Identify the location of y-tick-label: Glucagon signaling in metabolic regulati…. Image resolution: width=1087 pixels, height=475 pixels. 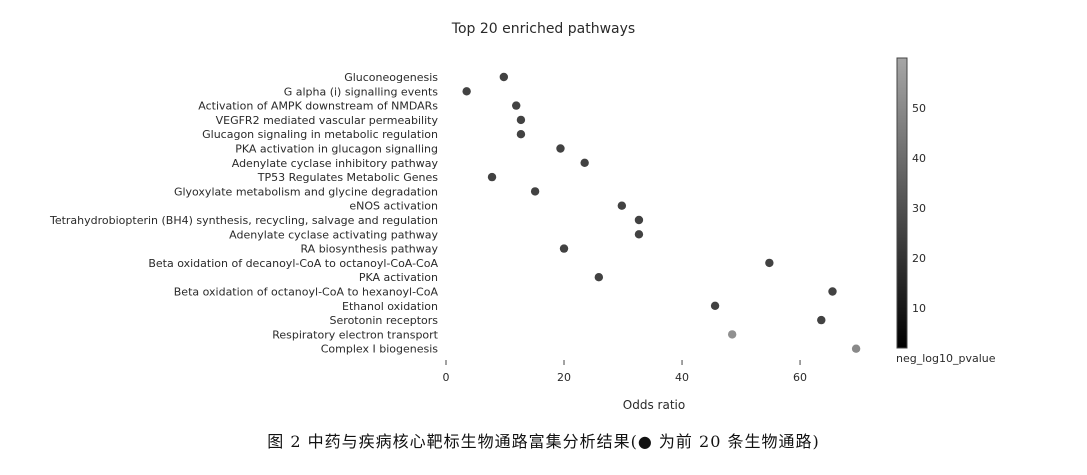
(320, 134).